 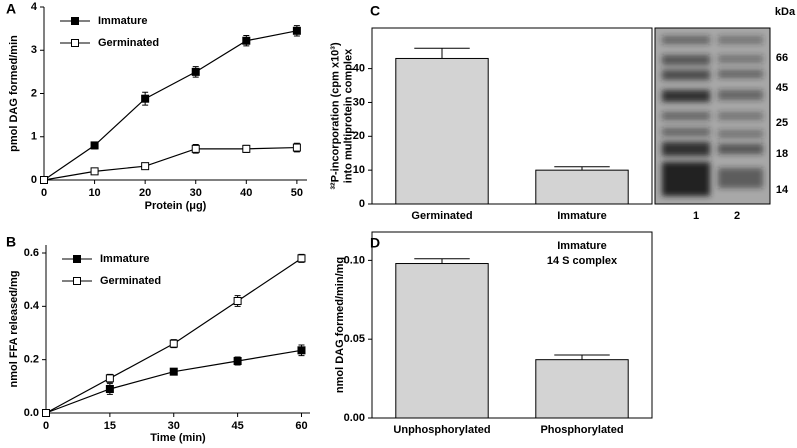 What do you see at coordinates (782, 58) in the screenshot?
I see `gel-marker-label: 66` at bounding box center [782, 58].